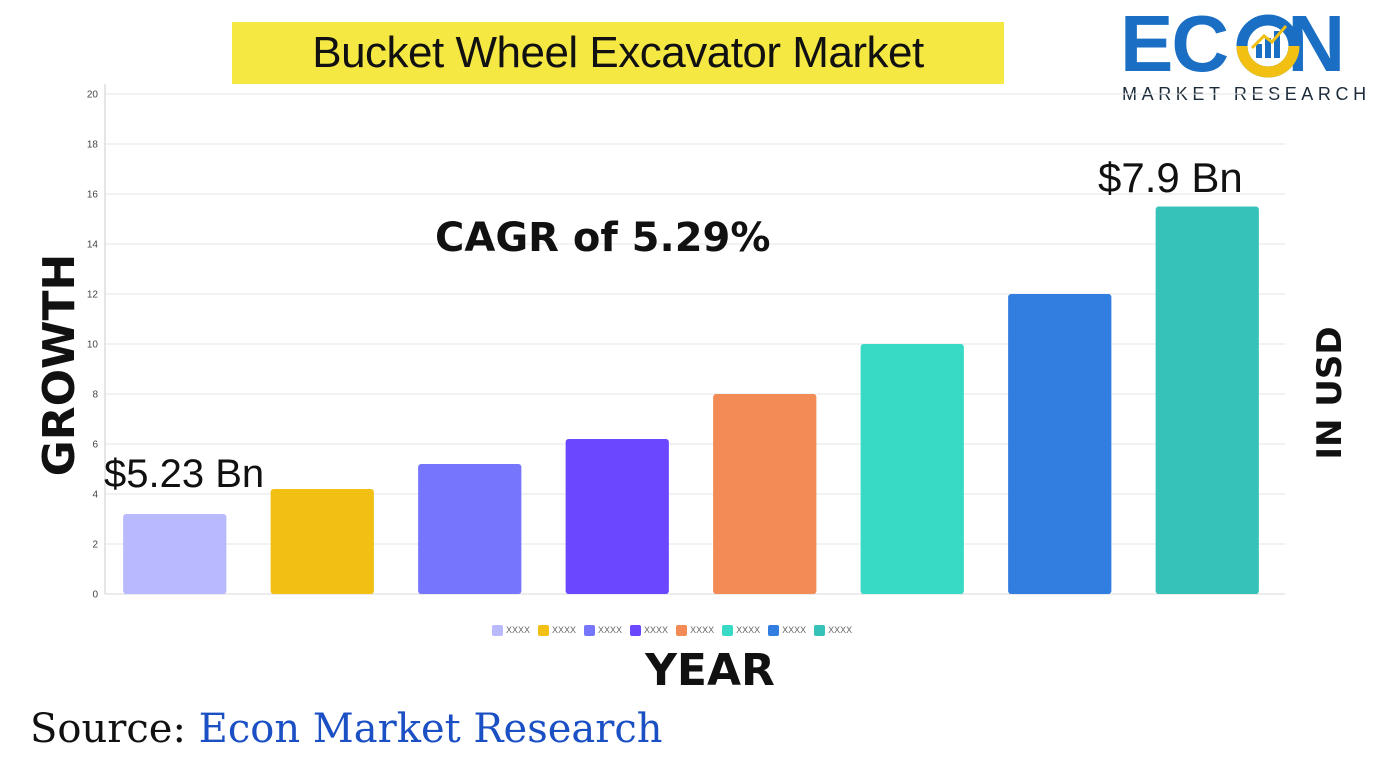 The height and width of the screenshot is (767, 1391). Describe the element at coordinates (1170, 177) in the screenshot. I see `end-value-annotation: $7.9 Bn` at that location.